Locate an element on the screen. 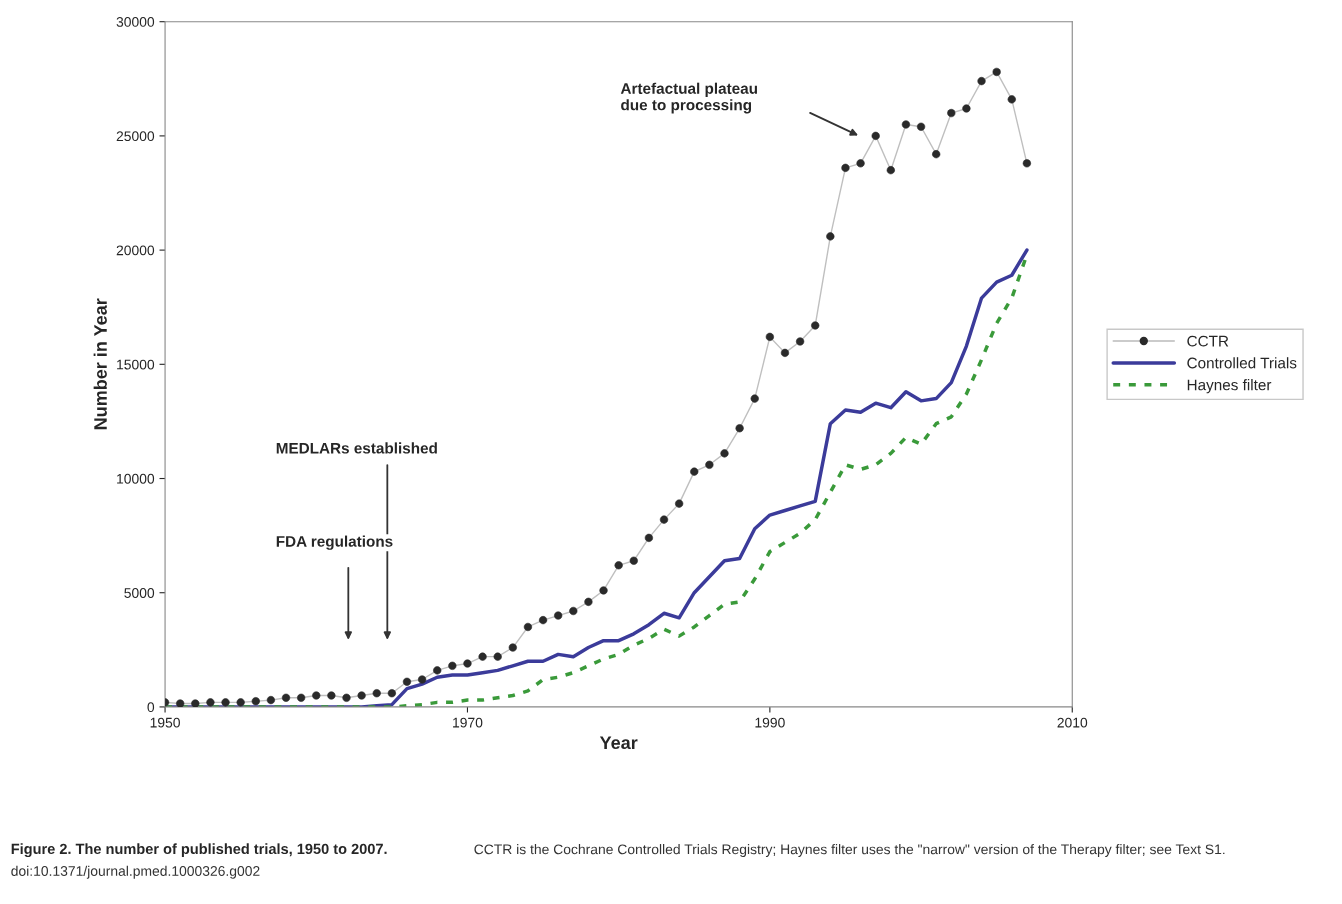 Image resolution: width=1342 pixels, height=904 pixels. legend-label: Haynes filter is located at coordinates (1229, 386).